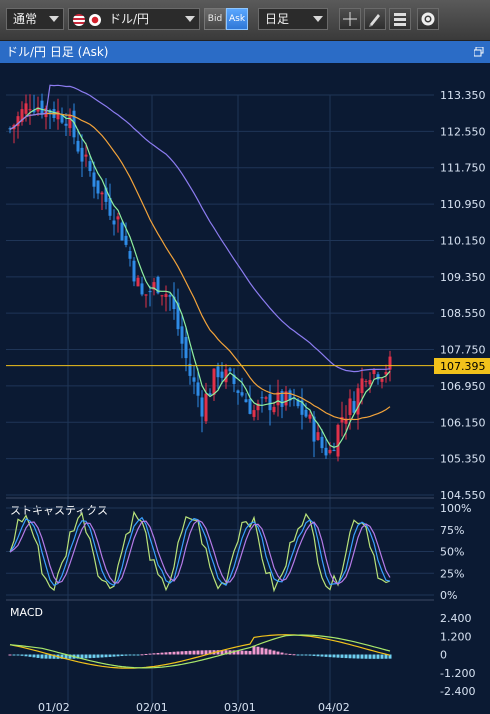 The height and width of the screenshot is (714, 490). I want to click on ask-button: Ask, so click(237, 19).